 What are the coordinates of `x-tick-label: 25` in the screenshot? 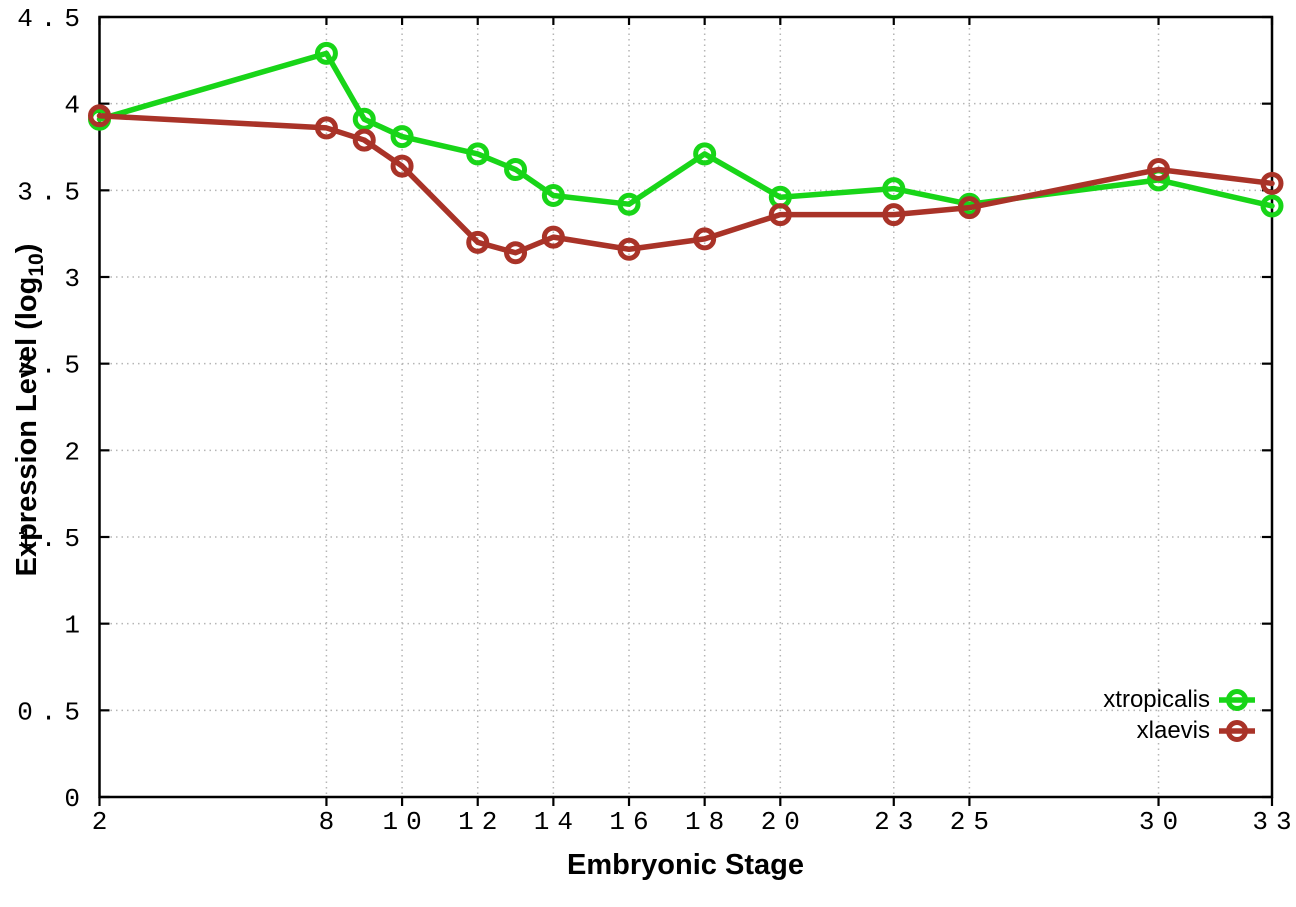 It's located at (973, 822).